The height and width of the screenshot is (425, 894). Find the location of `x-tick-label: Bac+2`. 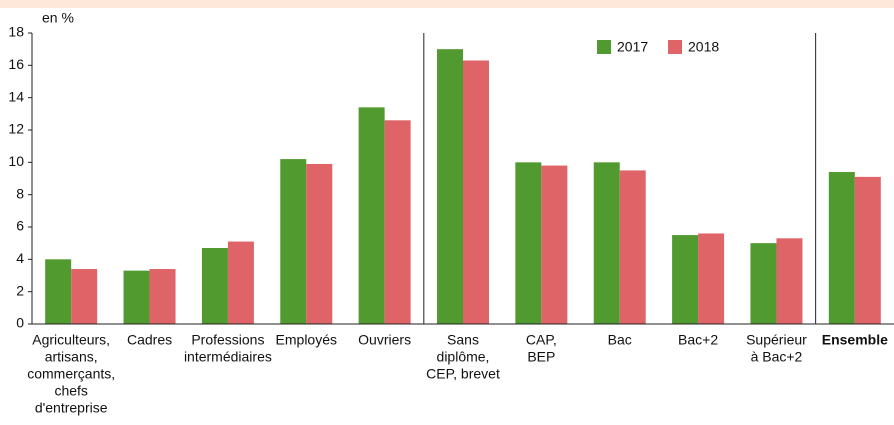

x-tick-label: Bac+2 is located at coordinates (698, 340).